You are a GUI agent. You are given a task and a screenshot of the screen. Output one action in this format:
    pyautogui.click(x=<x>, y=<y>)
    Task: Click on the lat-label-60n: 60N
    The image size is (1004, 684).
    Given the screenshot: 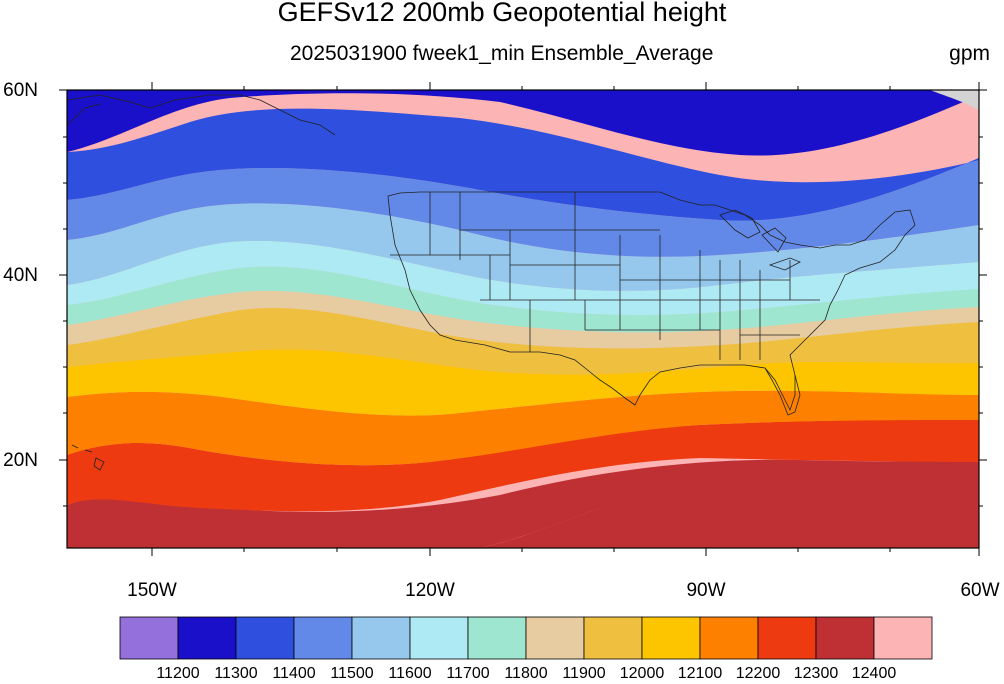 What is the action you would take?
    pyautogui.click(x=20, y=90)
    